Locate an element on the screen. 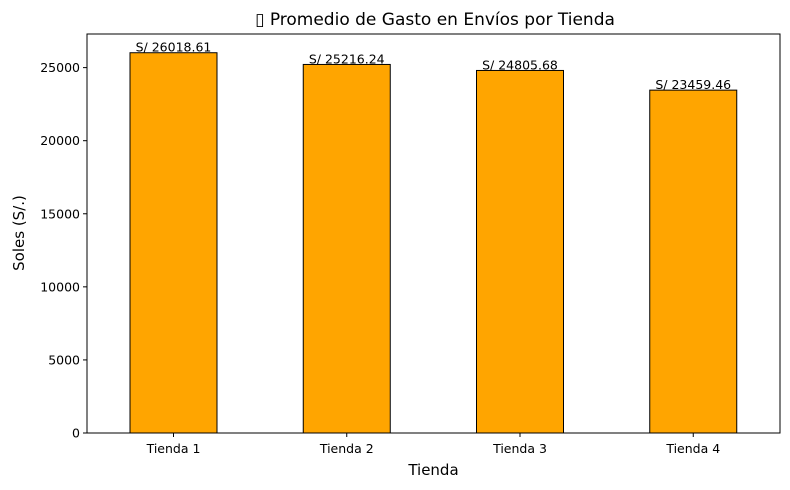 The height and width of the screenshot is (490, 790). y-tick-label-3: 15000 is located at coordinates (60, 213).